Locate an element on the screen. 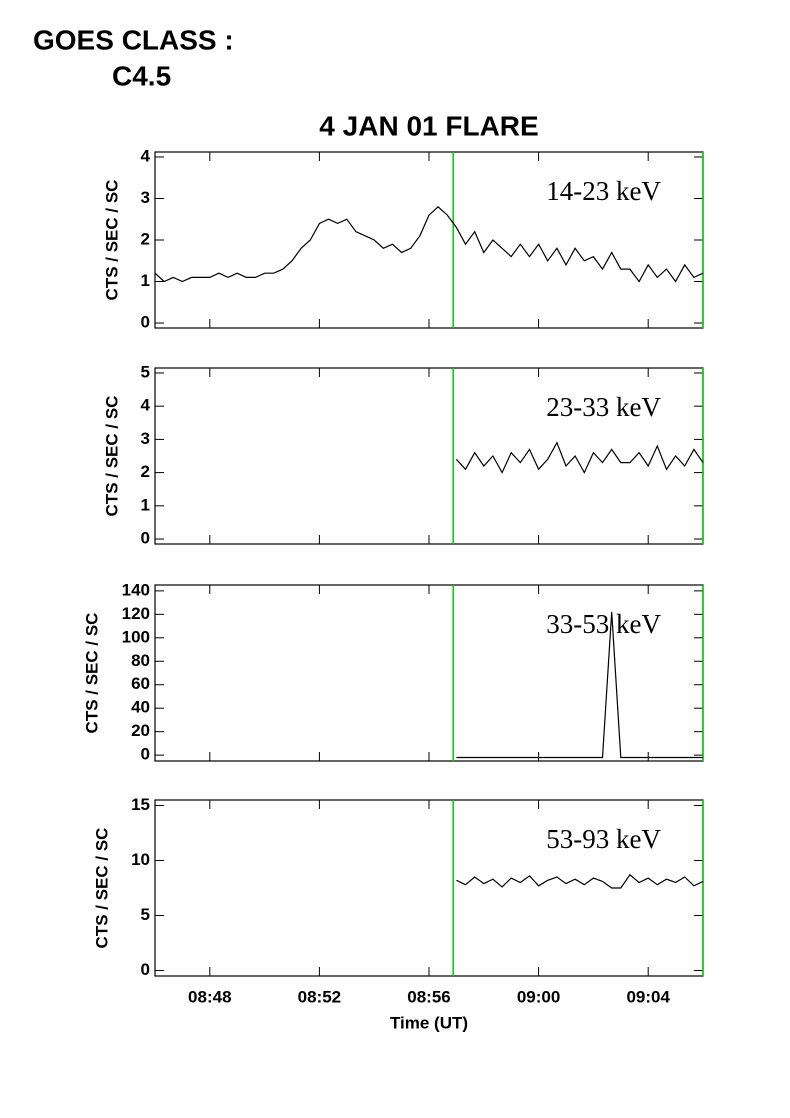 The height and width of the screenshot is (1118, 790). chart-title: 4 JAN 01 FLARE is located at coordinates (428, 125).